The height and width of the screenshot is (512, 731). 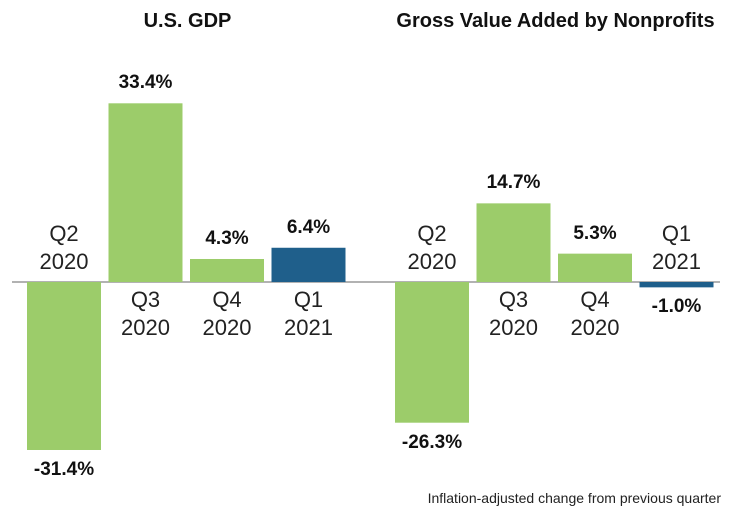 What do you see at coordinates (187, 21) in the screenshot?
I see `chart-title: U.S. GDP` at bounding box center [187, 21].